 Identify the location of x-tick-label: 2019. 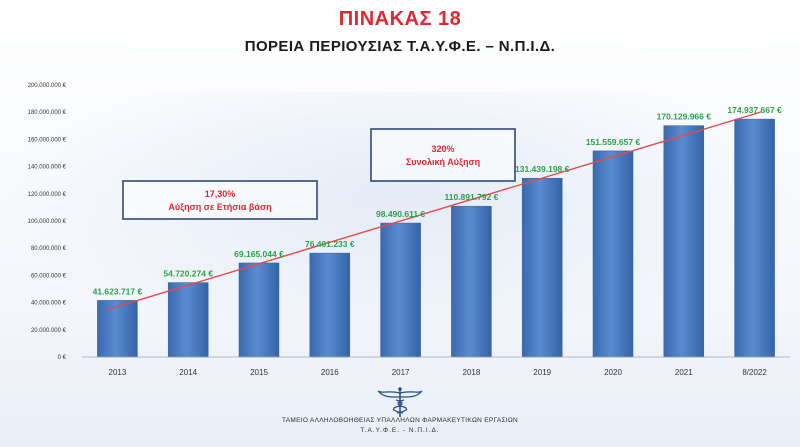
(542, 372).